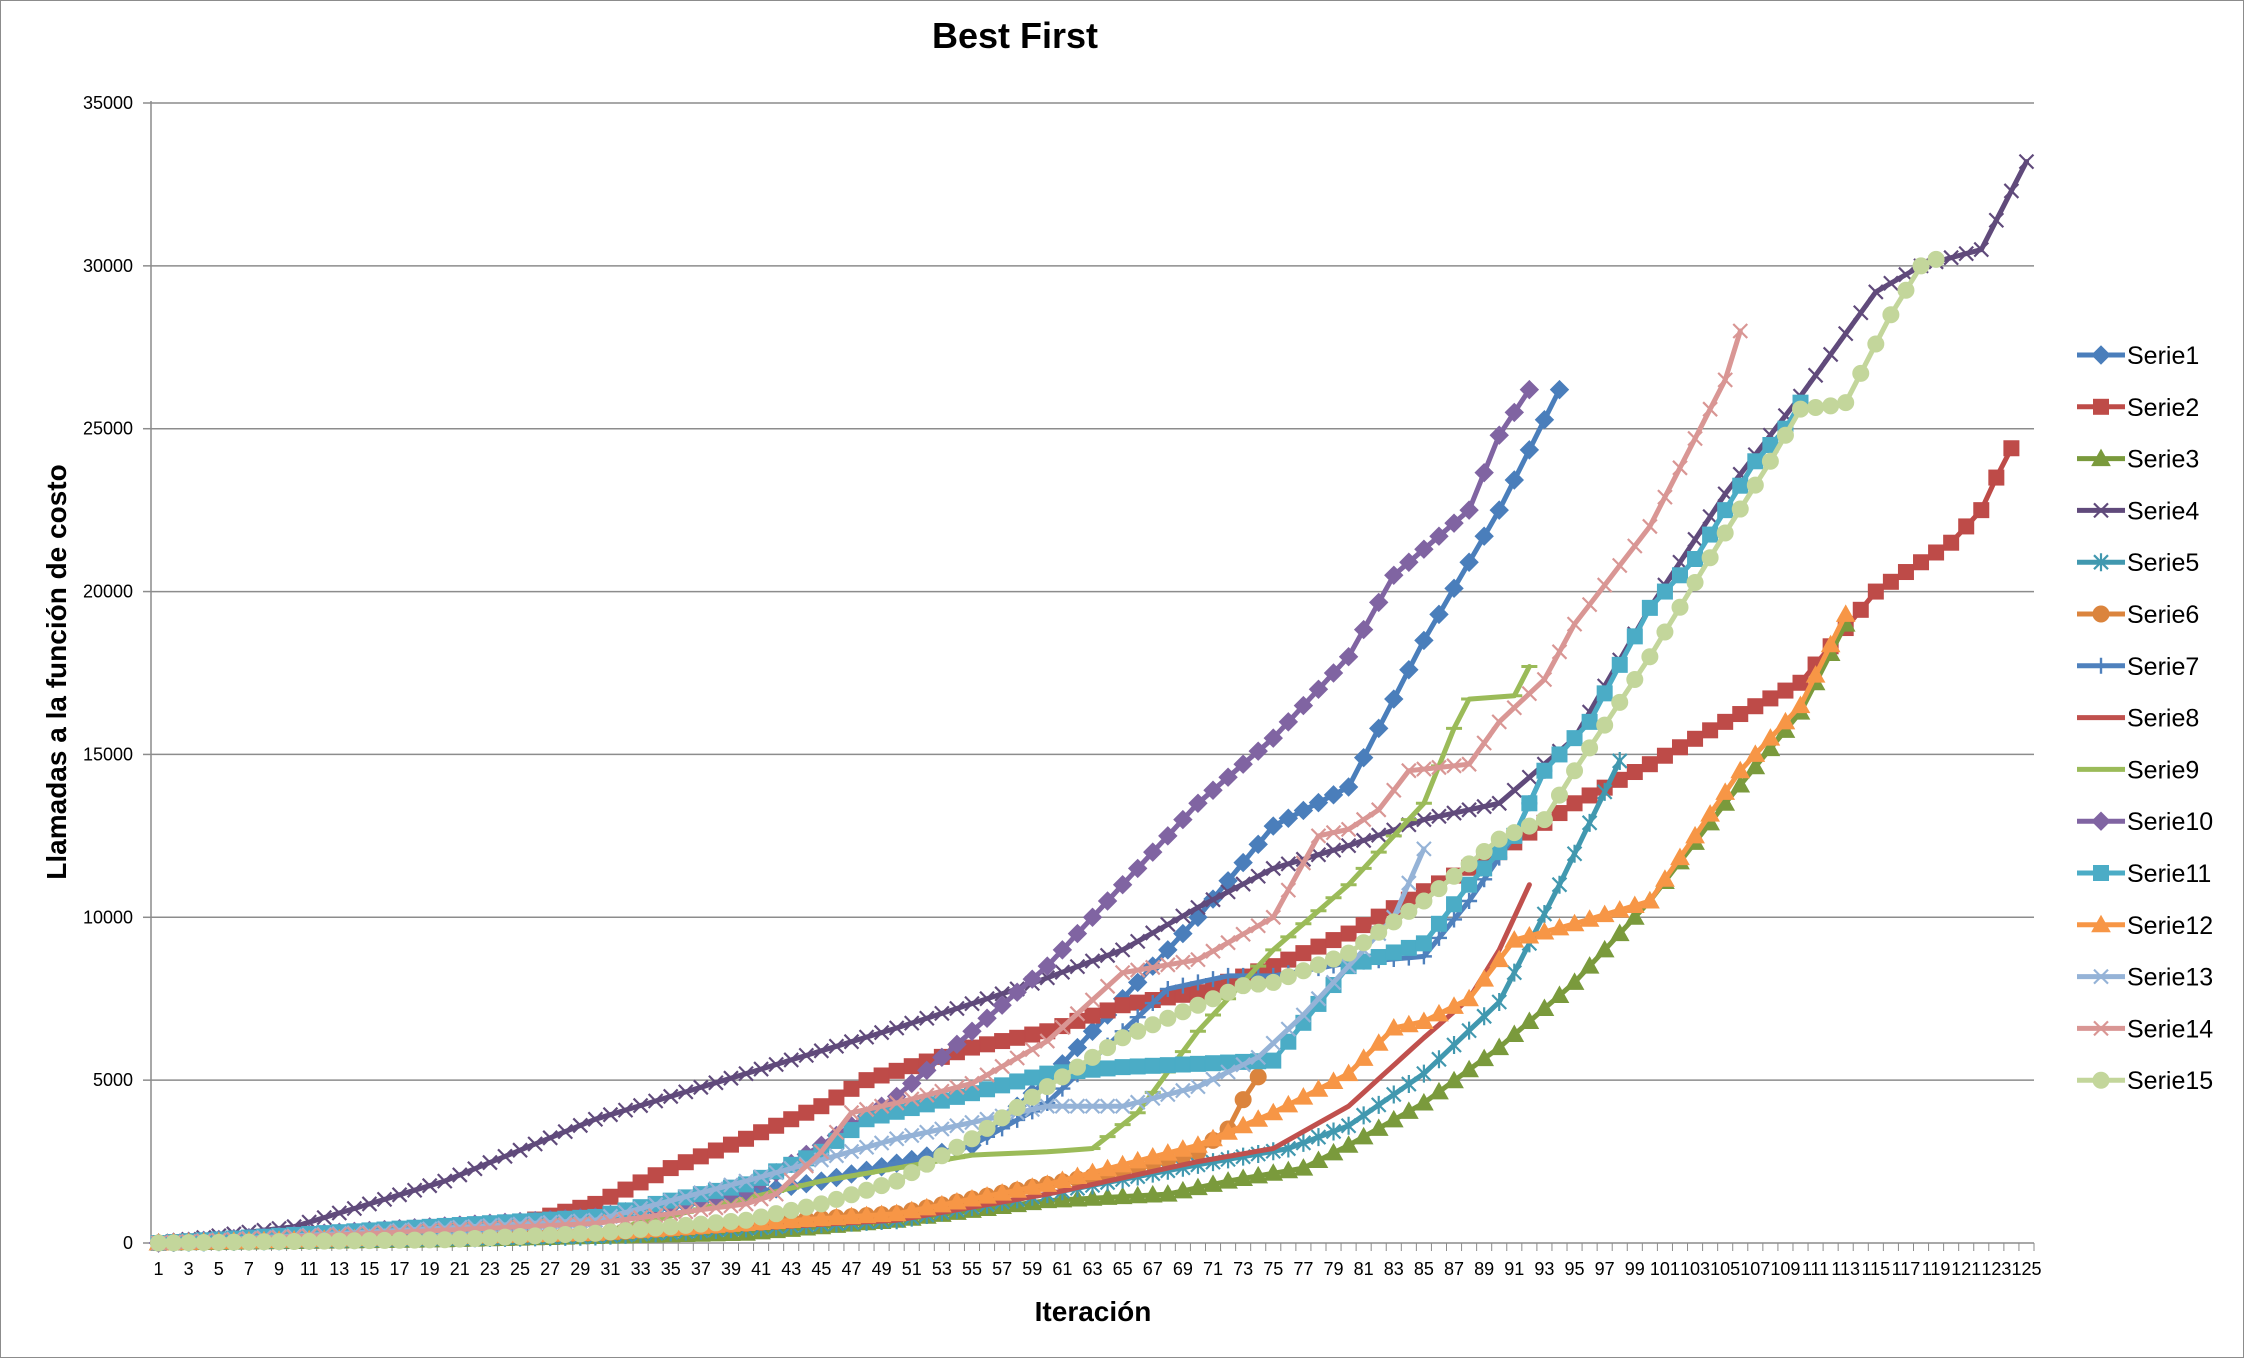 The image size is (2244, 1358). What do you see at coordinates (1394, 1269) in the screenshot?
I see `x-tick-label: 83` at bounding box center [1394, 1269].